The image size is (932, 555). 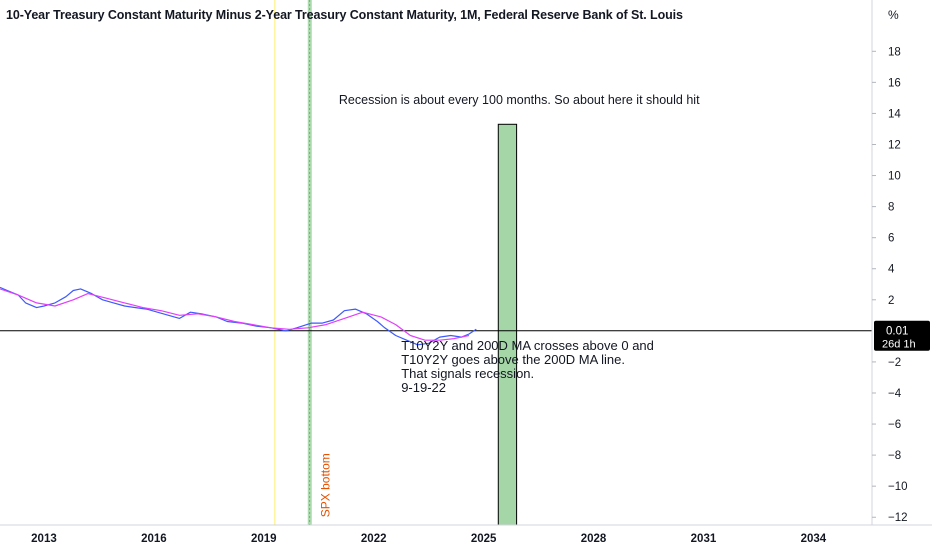 What do you see at coordinates (594, 539) in the screenshot?
I see `x-tick-label: 2028` at bounding box center [594, 539].